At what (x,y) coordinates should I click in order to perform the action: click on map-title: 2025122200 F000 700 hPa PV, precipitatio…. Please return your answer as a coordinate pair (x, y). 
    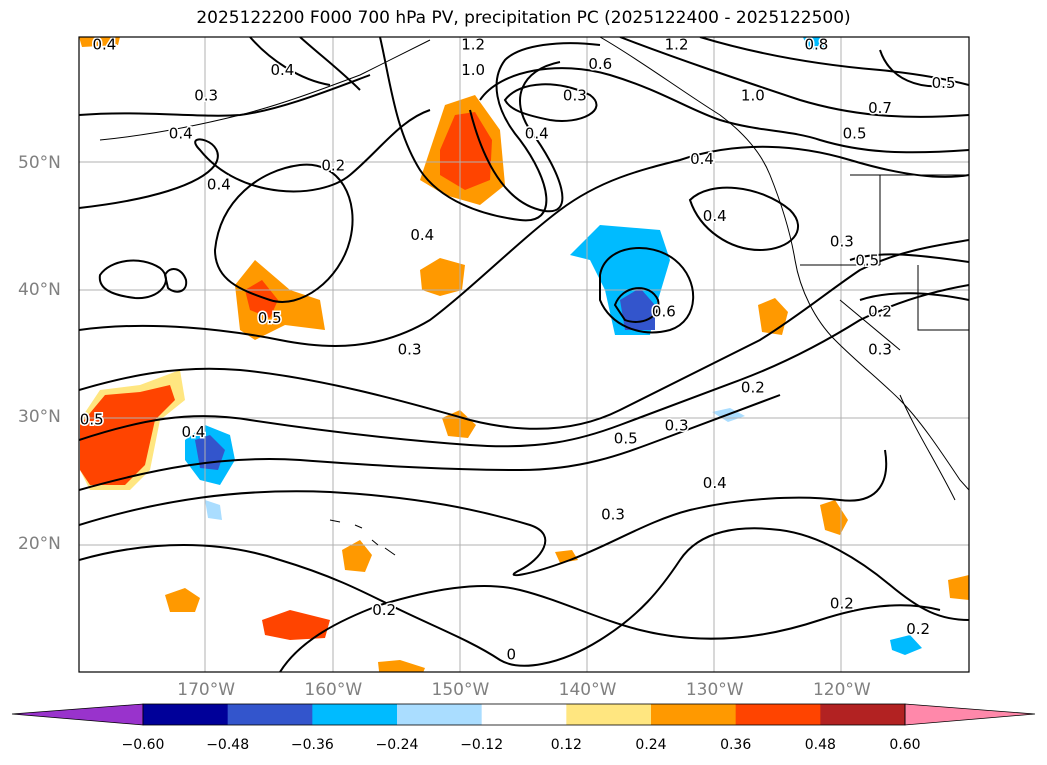
    Looking at the image, I should click on (523, 18).